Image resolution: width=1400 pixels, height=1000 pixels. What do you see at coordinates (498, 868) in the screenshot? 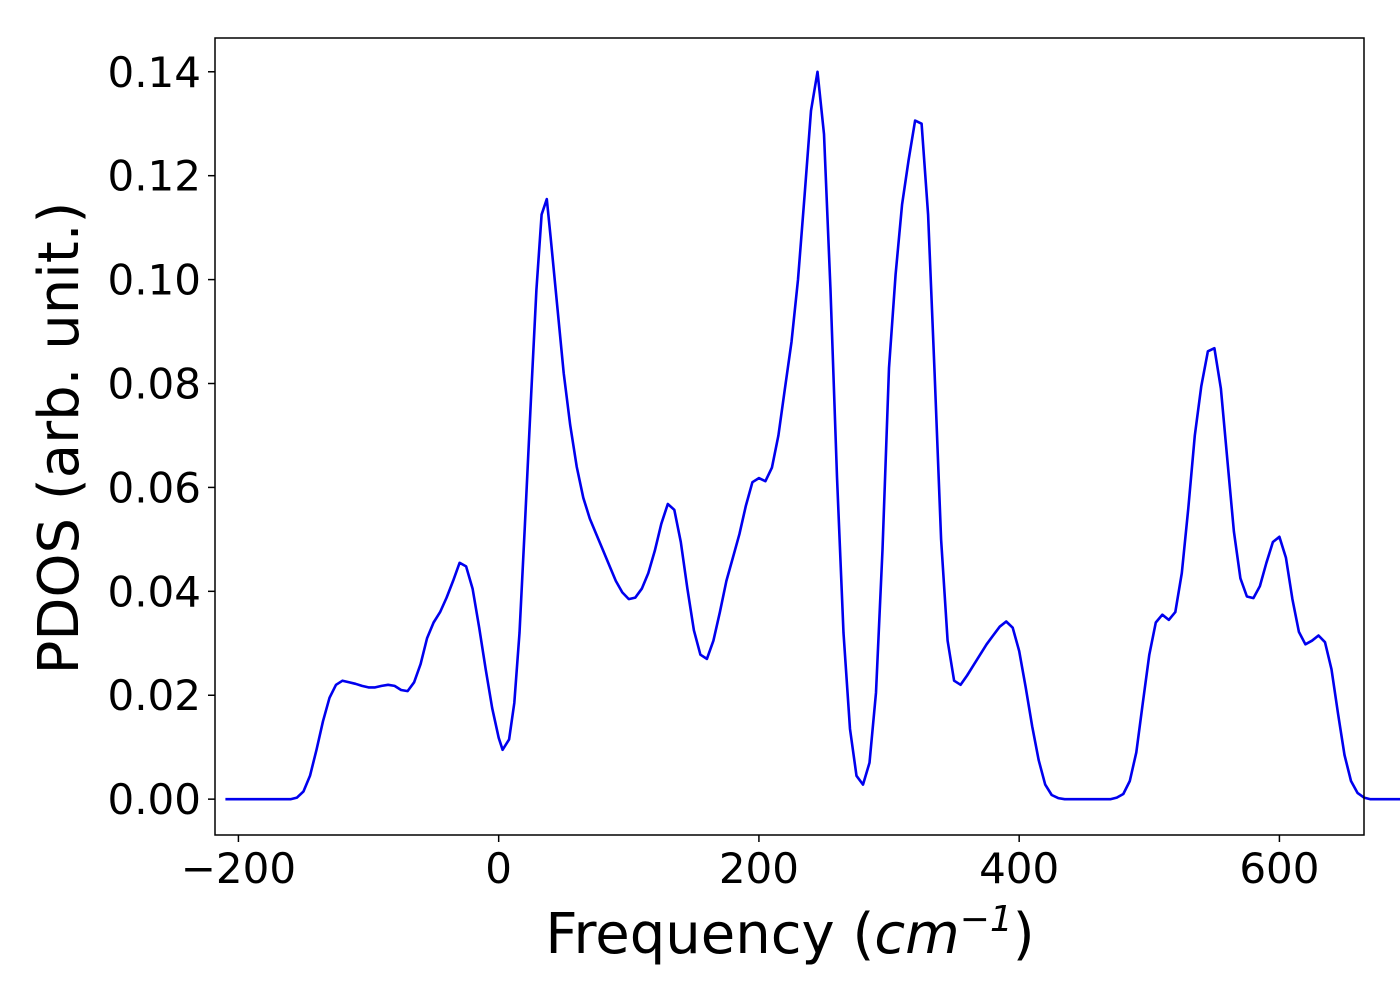
I see `x-tick-label: 0` at bounding box center [498, 868].